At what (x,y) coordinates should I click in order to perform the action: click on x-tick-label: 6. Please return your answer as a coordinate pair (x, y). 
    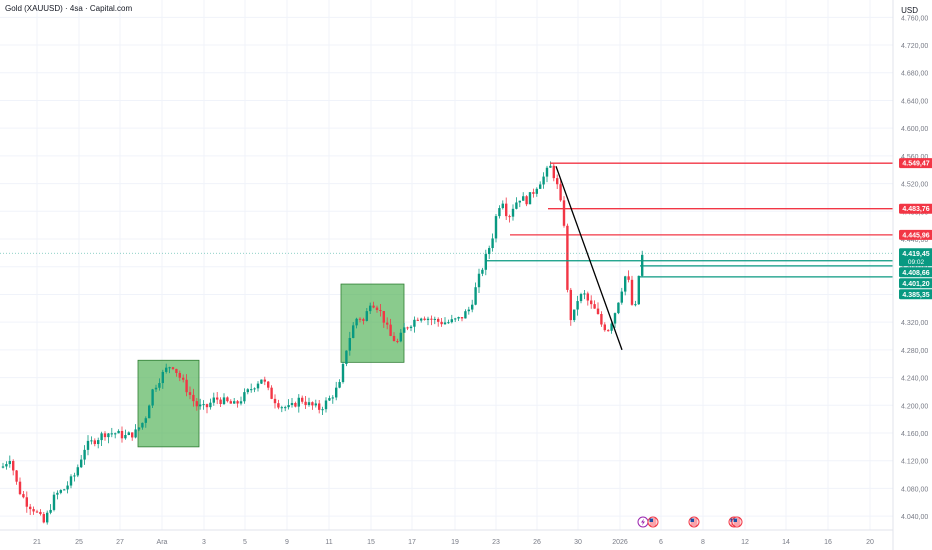
    Looking at the image, I should click on (661, 542).